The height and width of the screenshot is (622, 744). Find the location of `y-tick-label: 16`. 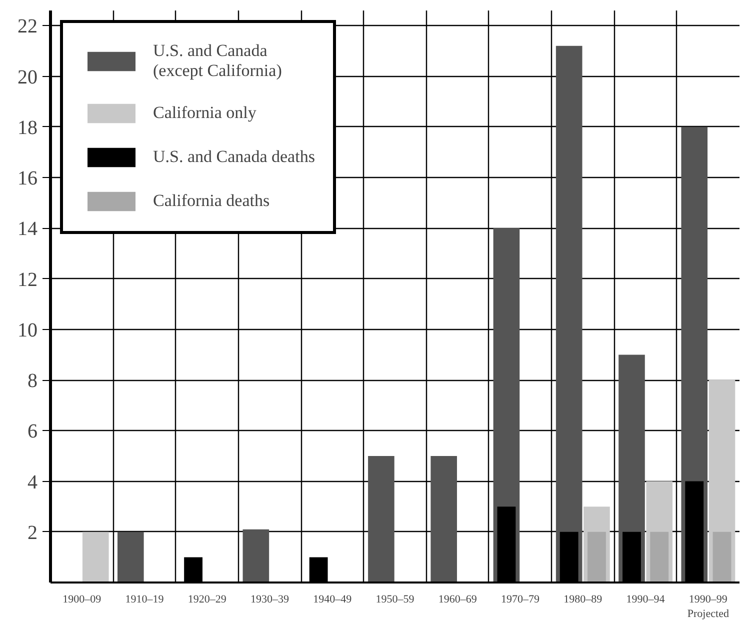

y-tick-label: 16 is located at coordinates (28, 179).